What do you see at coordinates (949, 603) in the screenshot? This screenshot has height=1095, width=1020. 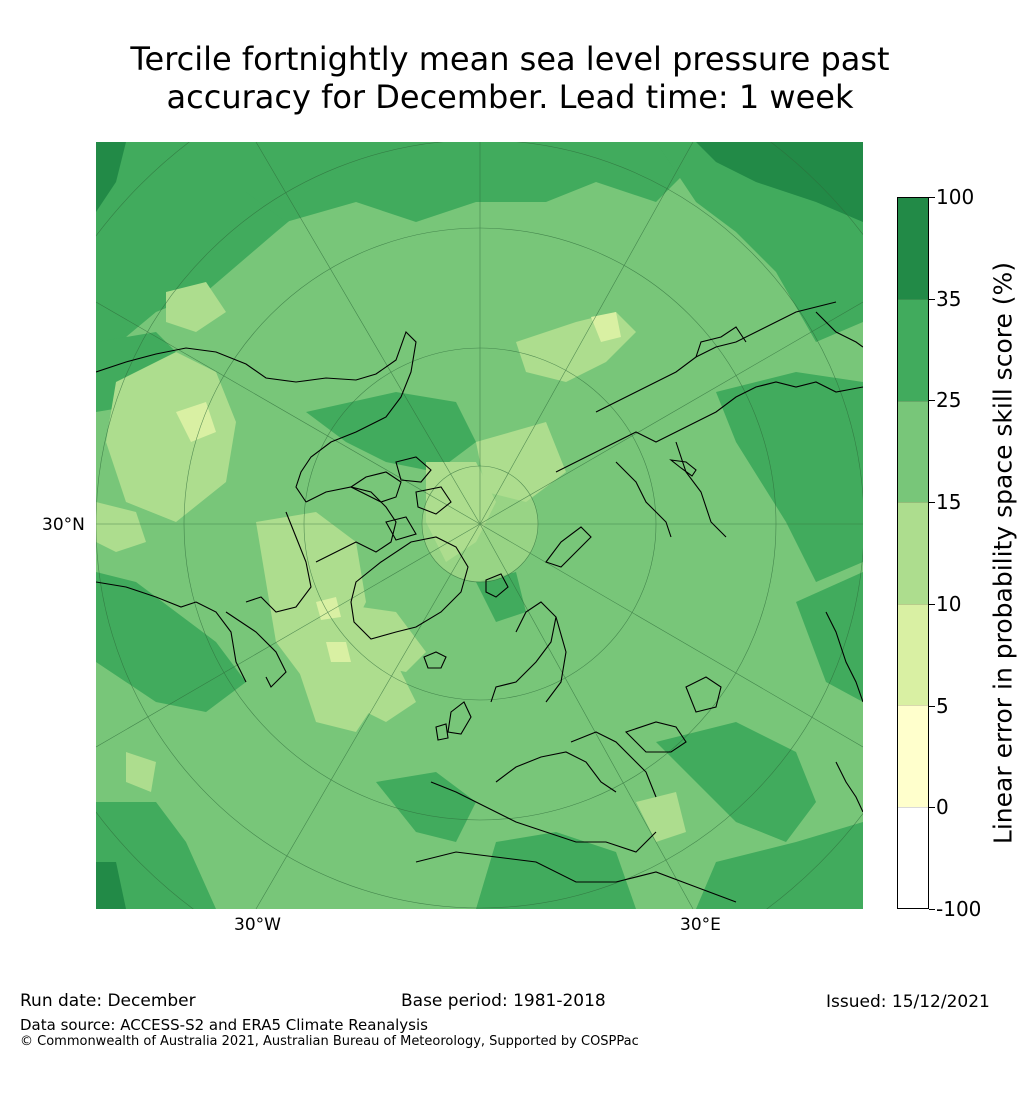 I see `colorbar-tick-label: 10` at bounding box center [949, 603].